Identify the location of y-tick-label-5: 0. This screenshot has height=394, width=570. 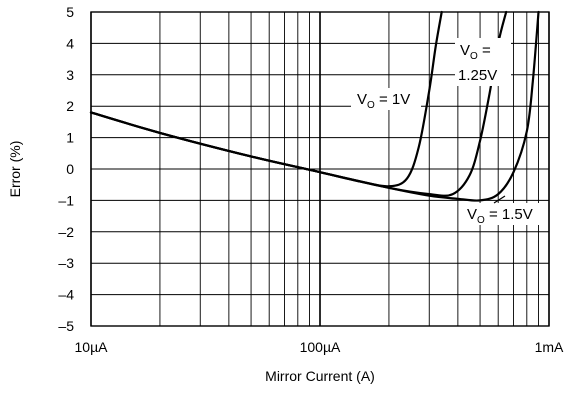
(70, 169).